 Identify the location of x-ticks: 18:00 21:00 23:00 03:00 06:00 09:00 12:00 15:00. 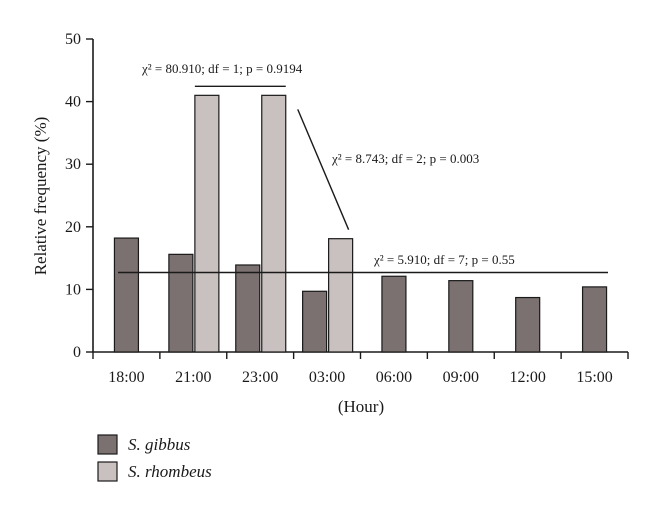
(360, 369).